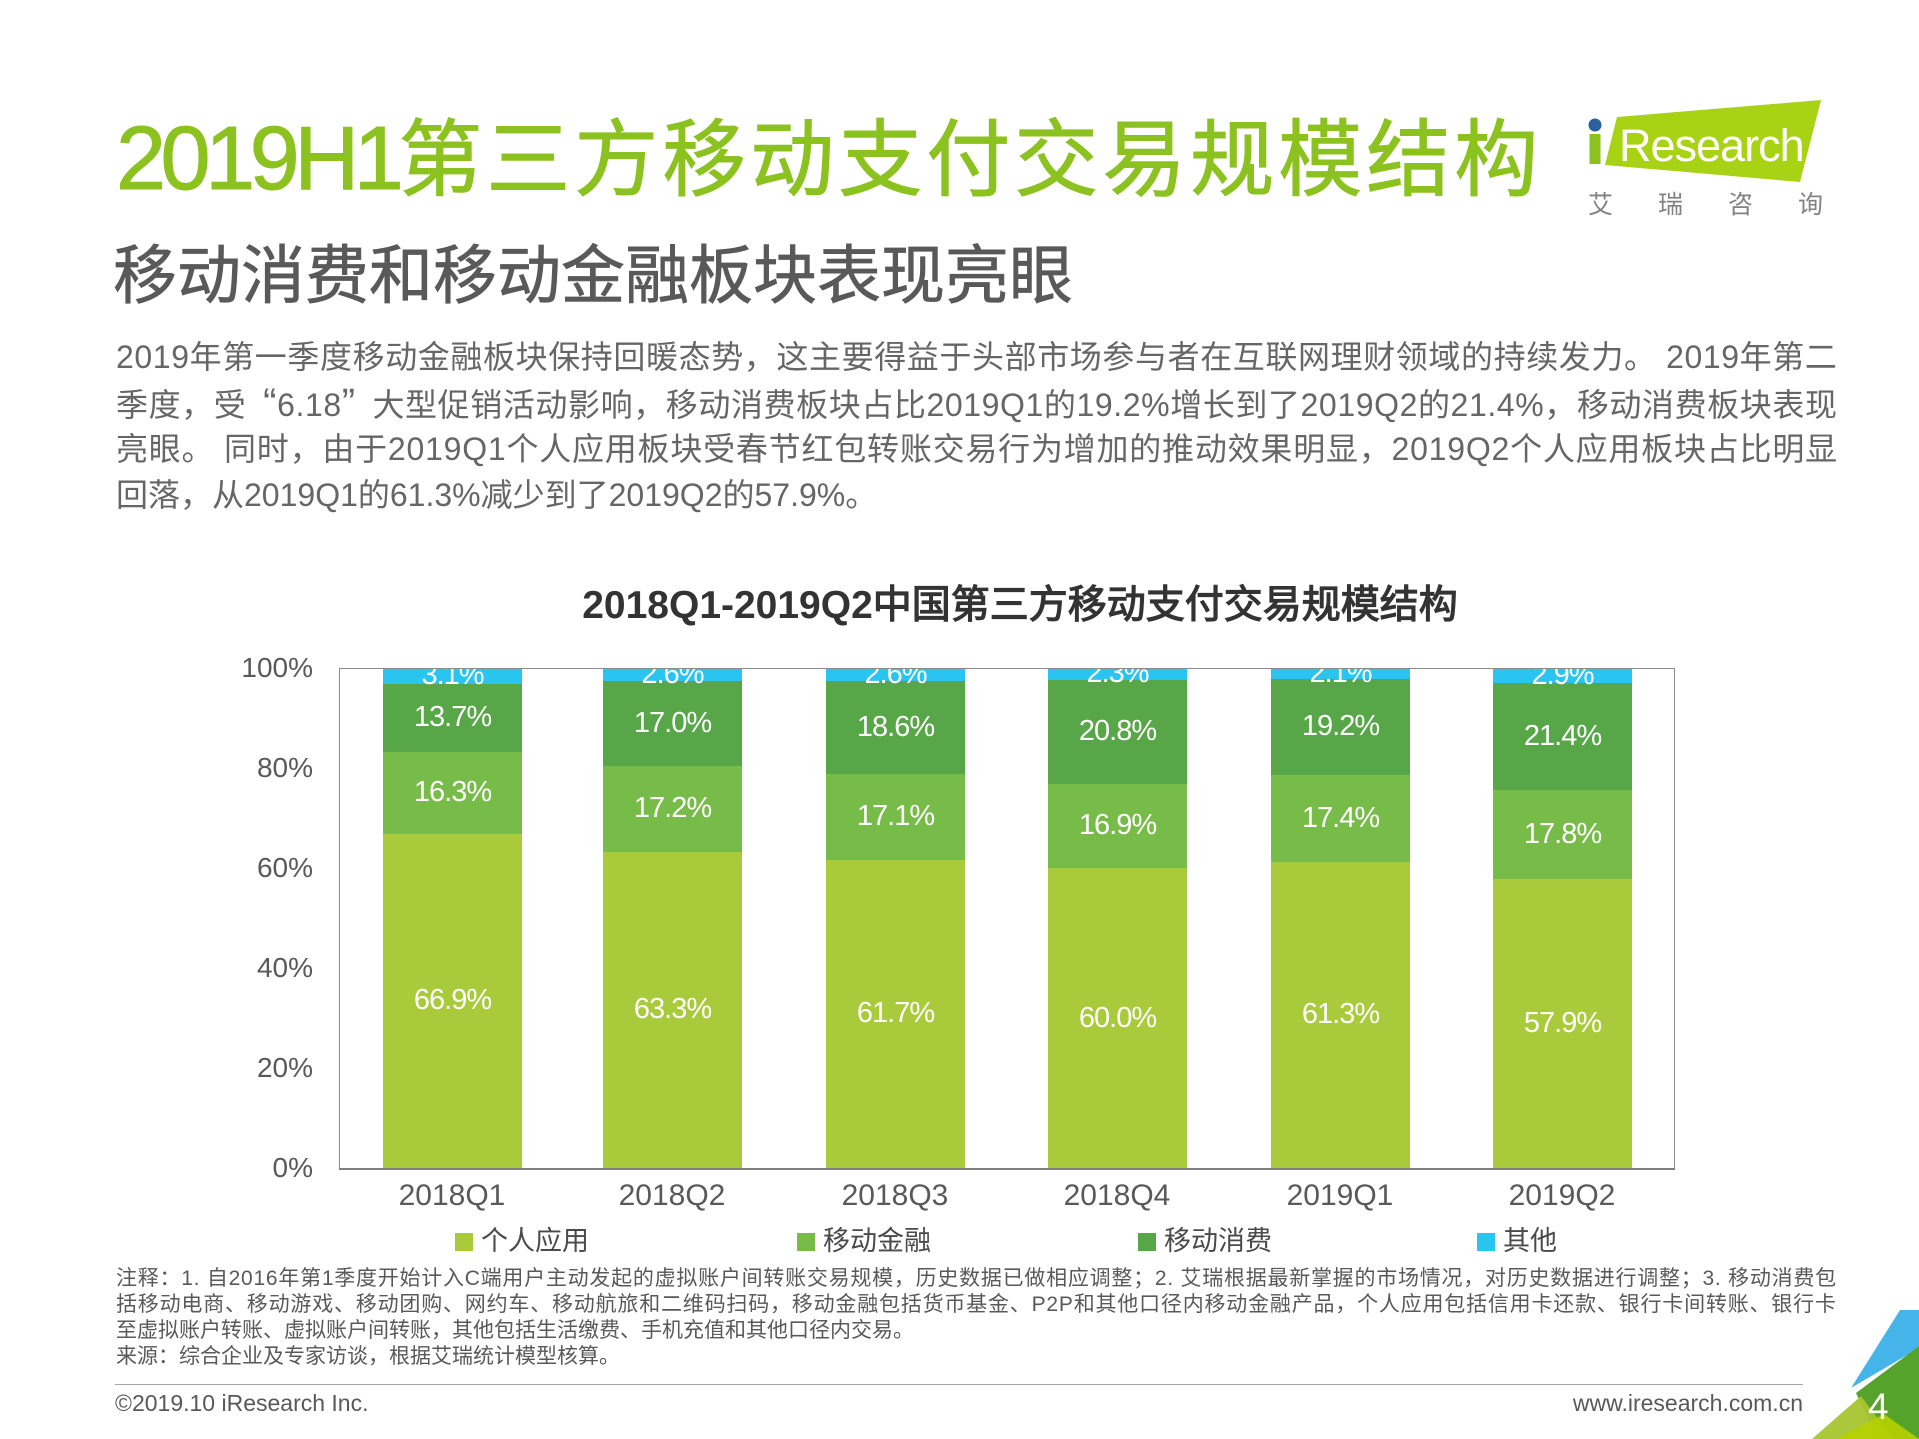 The width and height of the screenshot is (1919, 1439). What do you see at coordinates (1878, 1406) in the screenshot?
I see `svg-text: 4` at bounding box center [1878, 1406].